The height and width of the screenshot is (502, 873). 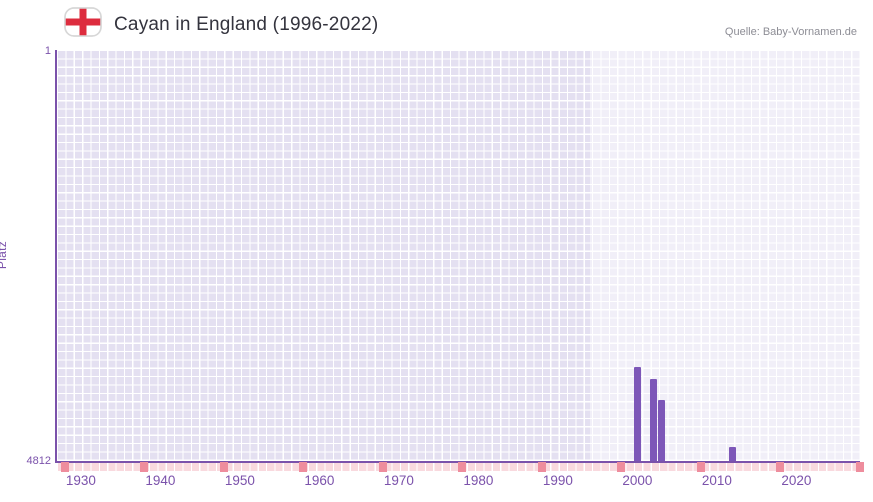 I want to click on x-tick-label-1950: 1950, so click(x=239, y=480).